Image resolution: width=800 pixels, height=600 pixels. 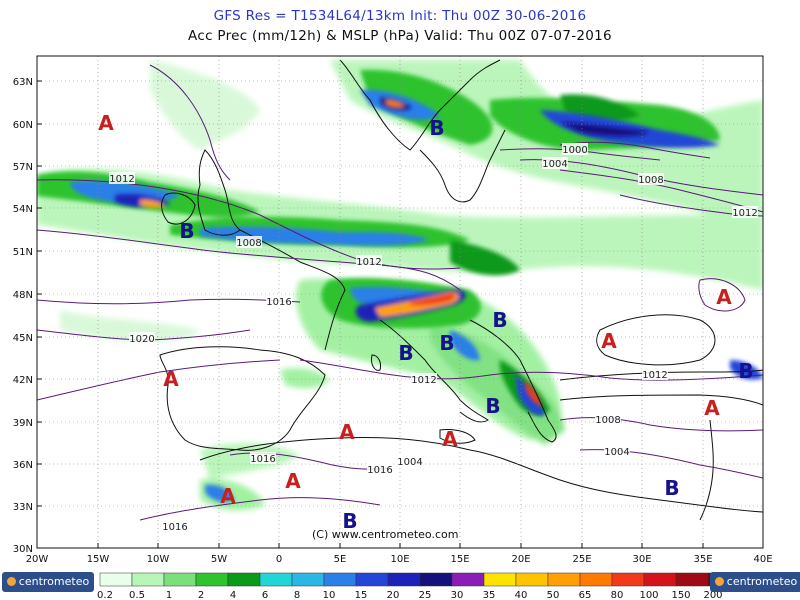 I want to click on latitude-label: 42N, so click(x=23, y=380).